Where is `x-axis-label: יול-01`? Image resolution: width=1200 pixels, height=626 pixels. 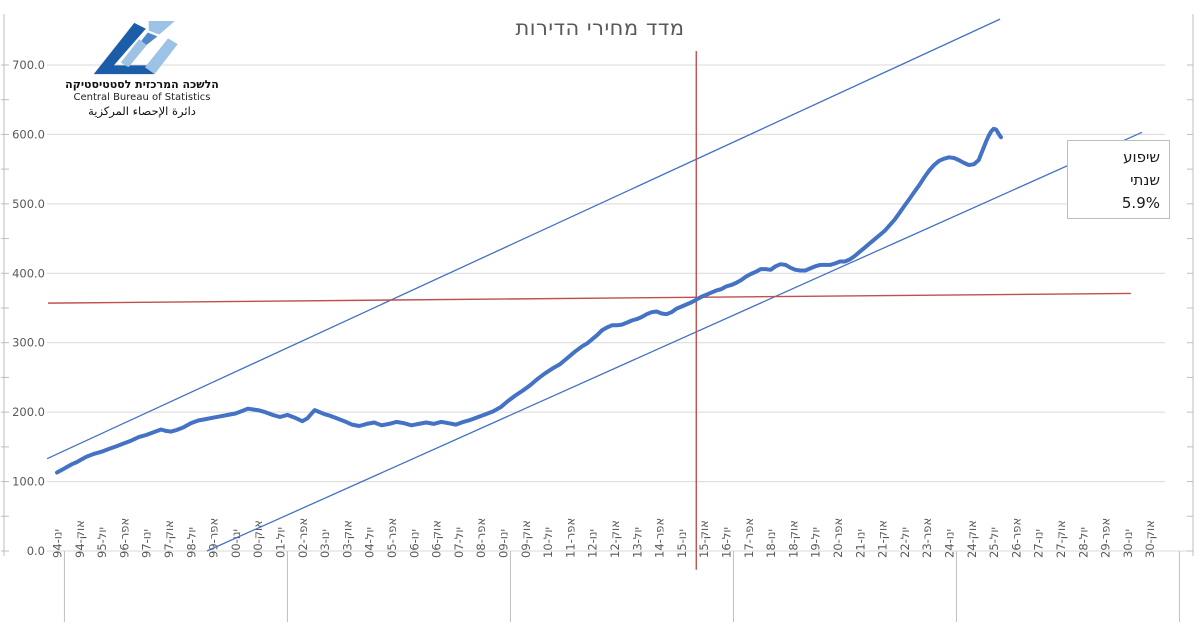 x-axis-label: יול-01 is located at coordinates (281, 542).